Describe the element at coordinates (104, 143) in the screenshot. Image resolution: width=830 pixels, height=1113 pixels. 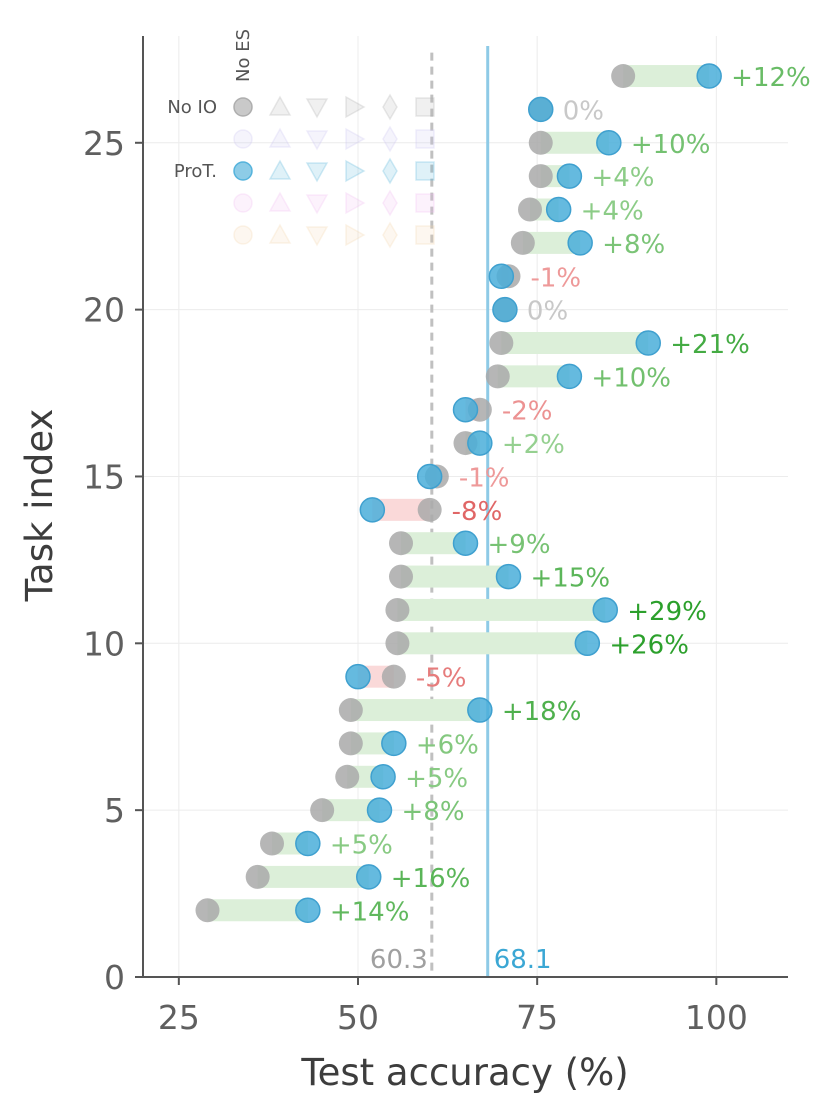
I see `y-tick-label: 25` at that location.